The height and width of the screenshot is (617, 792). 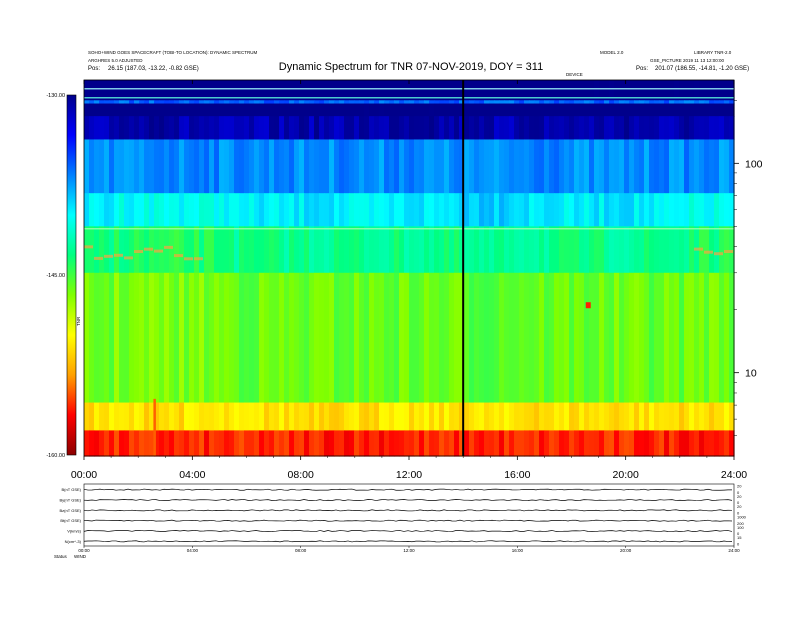 I want to click on colorbar-label: TNR, so click(x=78, y=321).